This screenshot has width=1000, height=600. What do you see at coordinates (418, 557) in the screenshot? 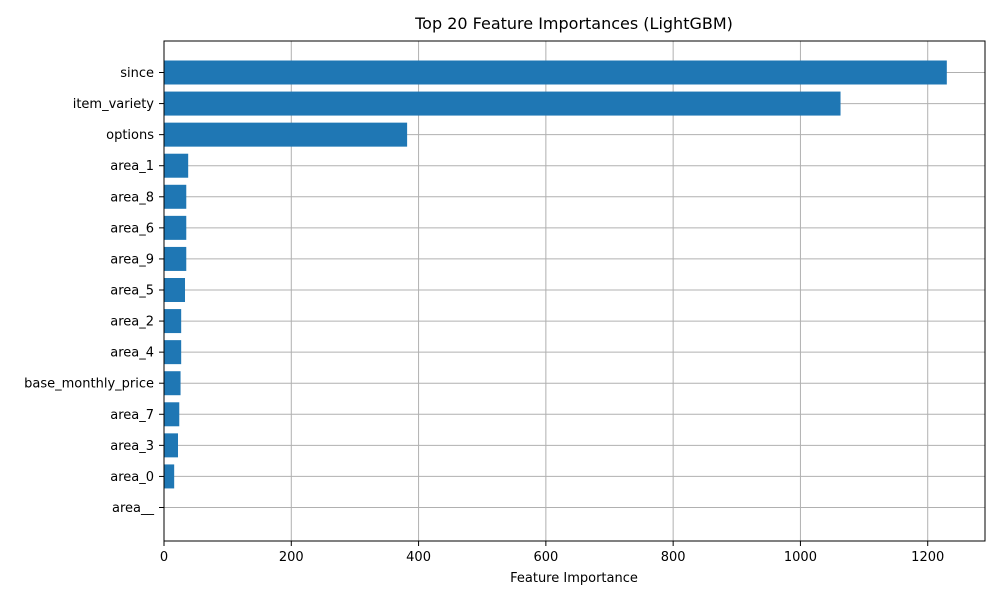
I see `x-tick-label: 400` at bounding box center [418, 557].